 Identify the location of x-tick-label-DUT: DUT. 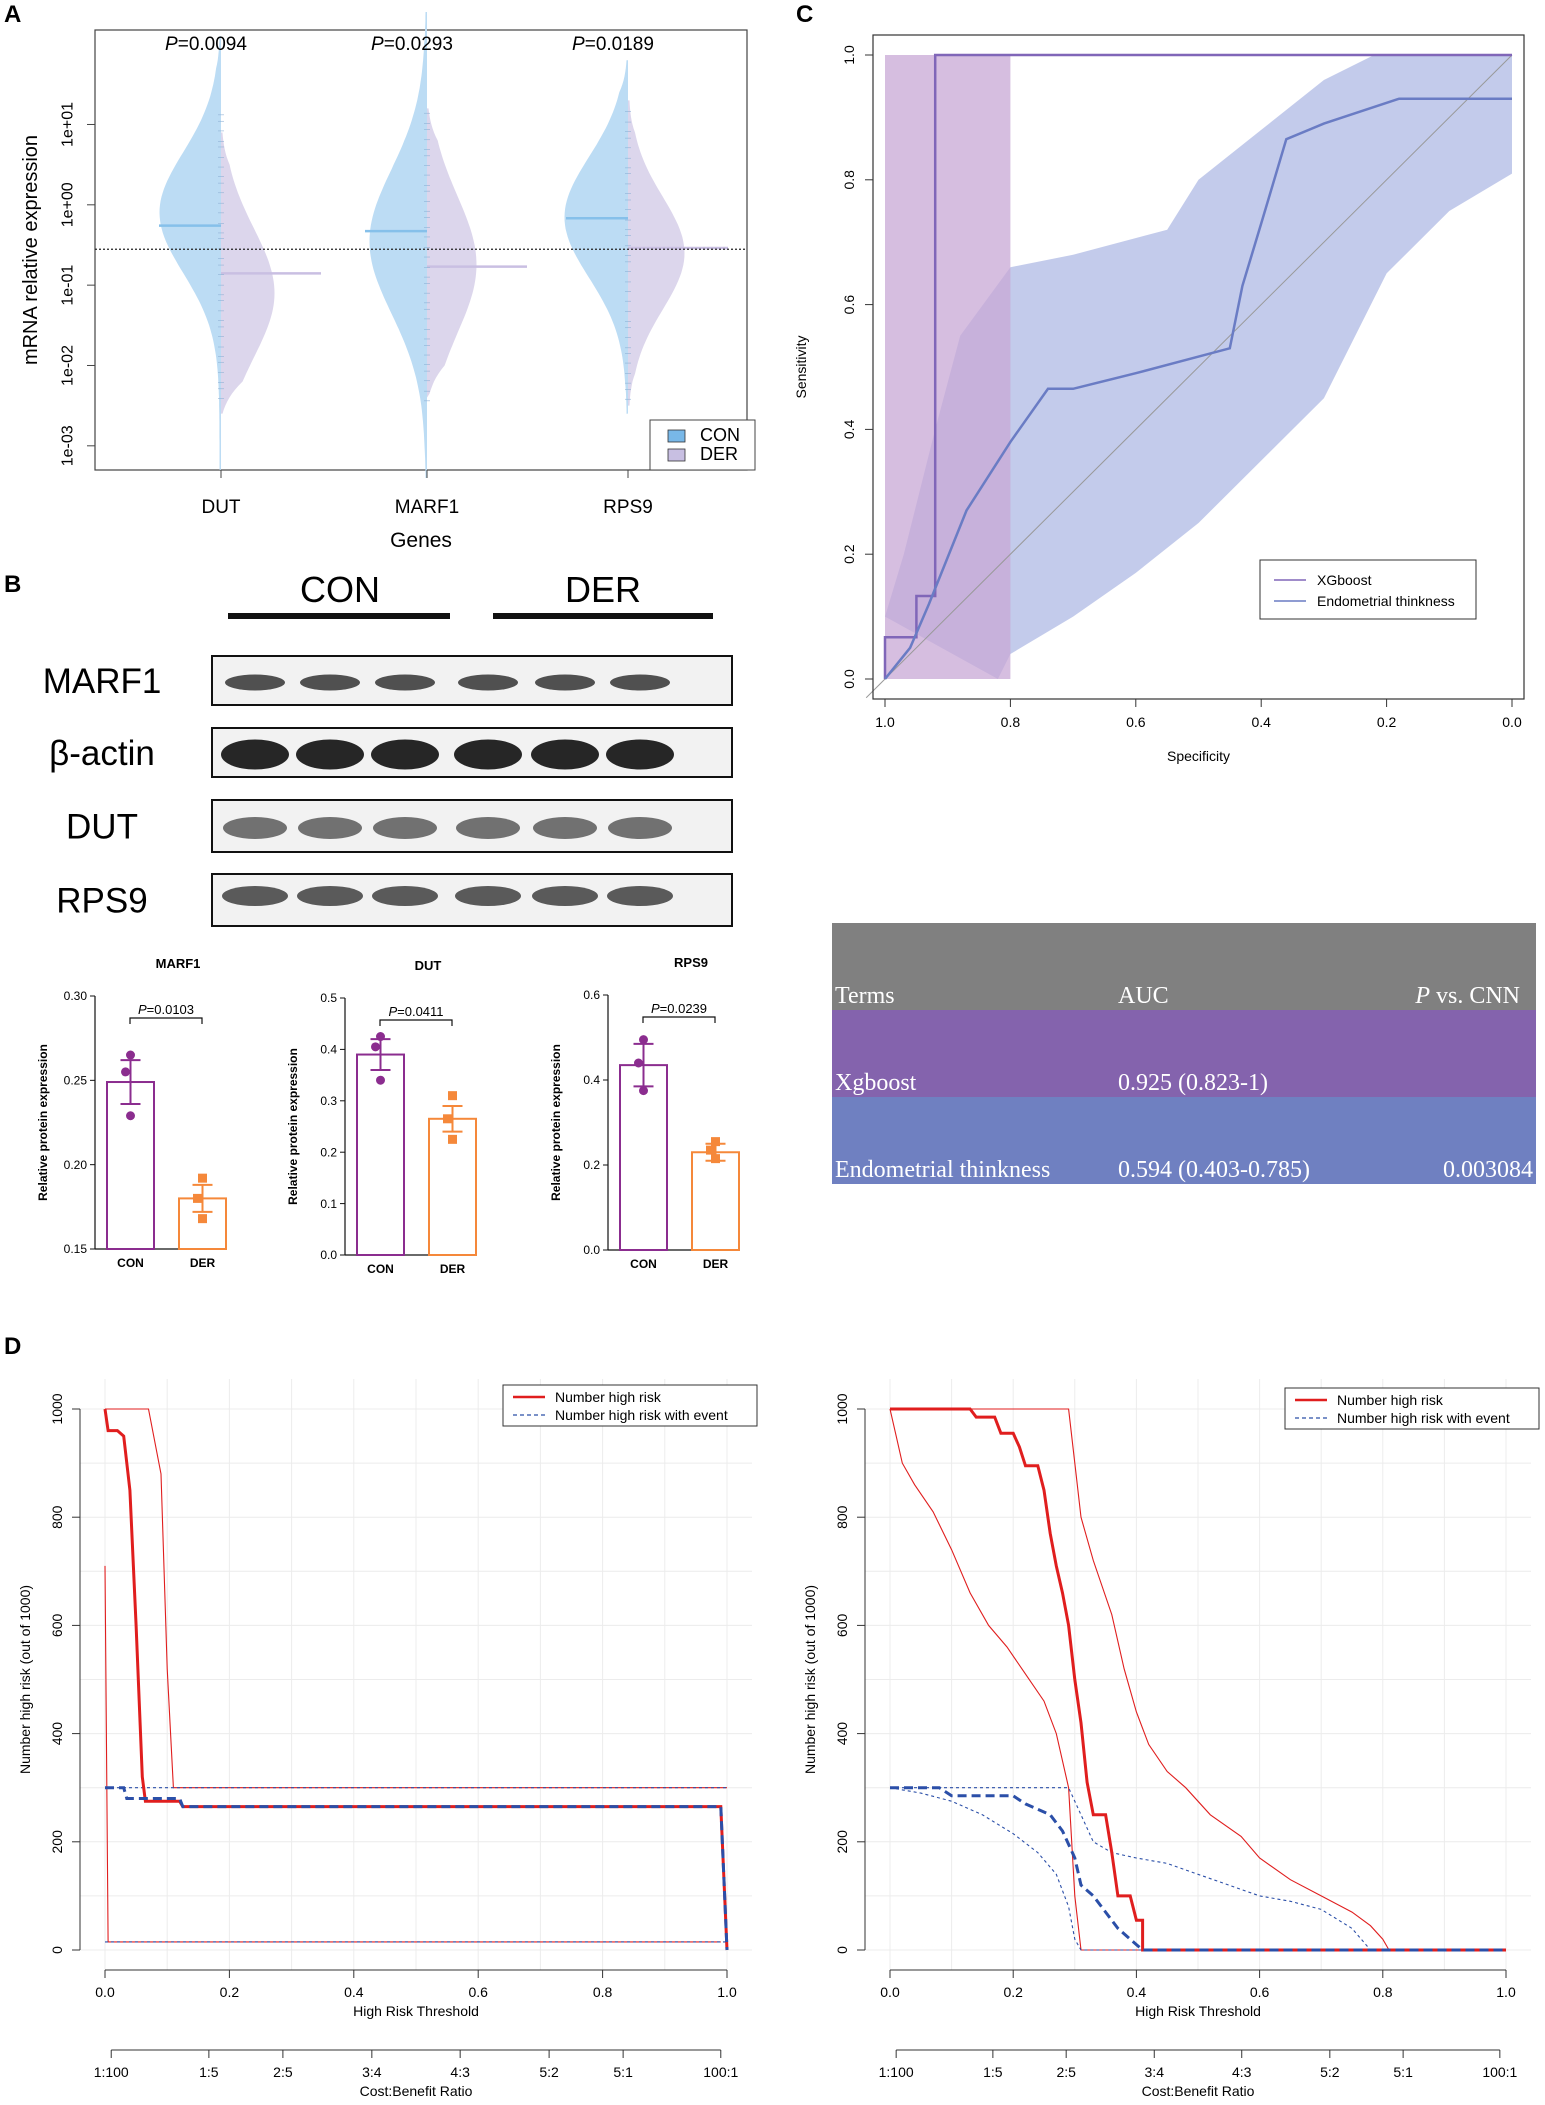
(220, 507).